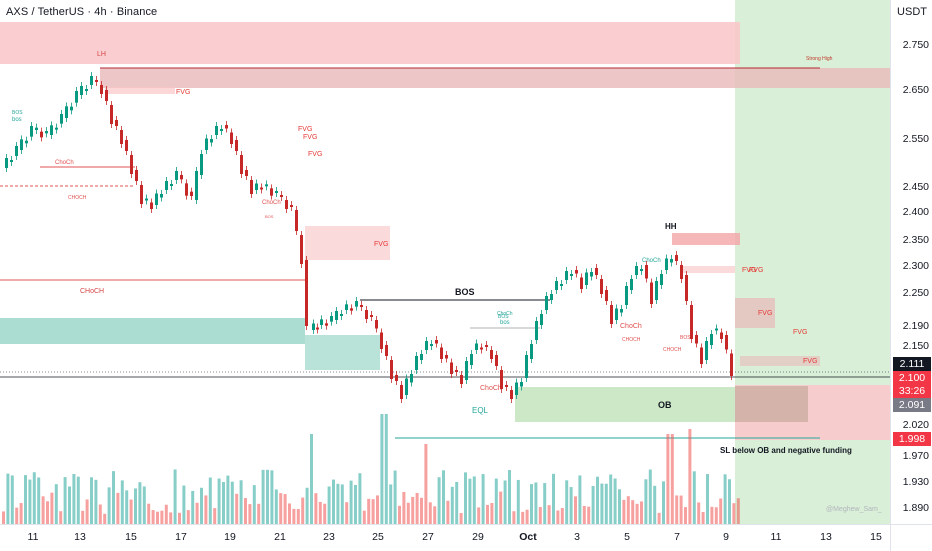 This screenshot has width=932, height=551. I want to click on choch-label: CHOCH, so click(77, 198).